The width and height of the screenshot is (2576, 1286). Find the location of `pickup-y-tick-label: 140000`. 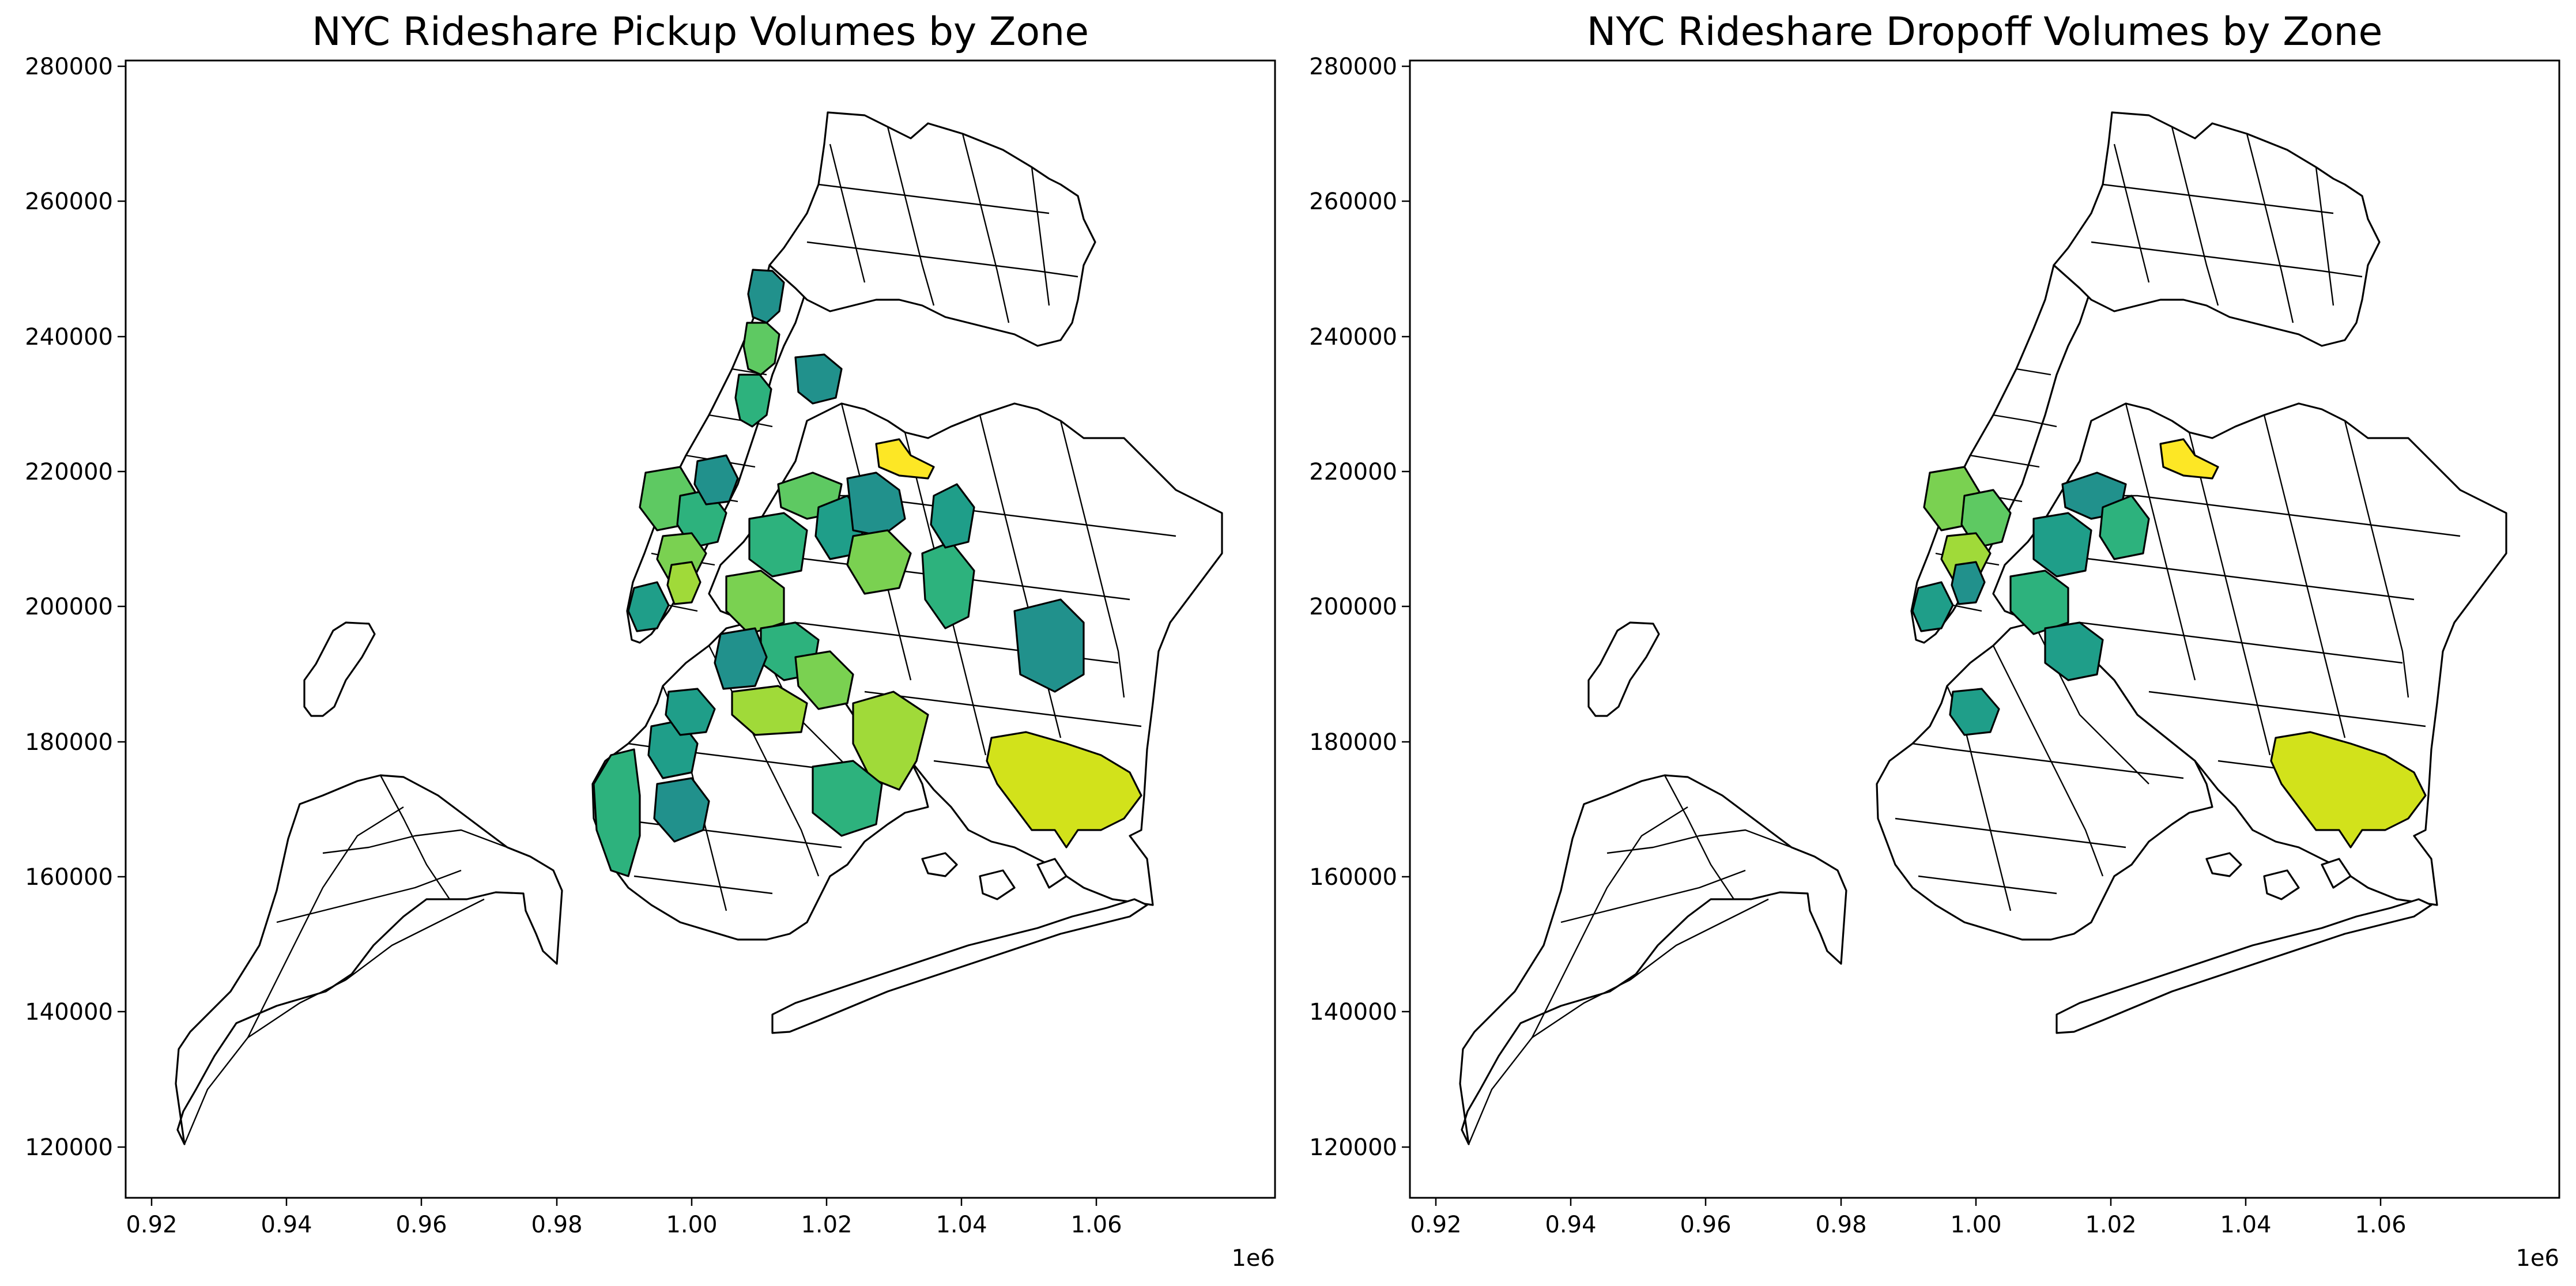

pickup-y-tick-label: 140000 is located at coordinates (69, 1012).